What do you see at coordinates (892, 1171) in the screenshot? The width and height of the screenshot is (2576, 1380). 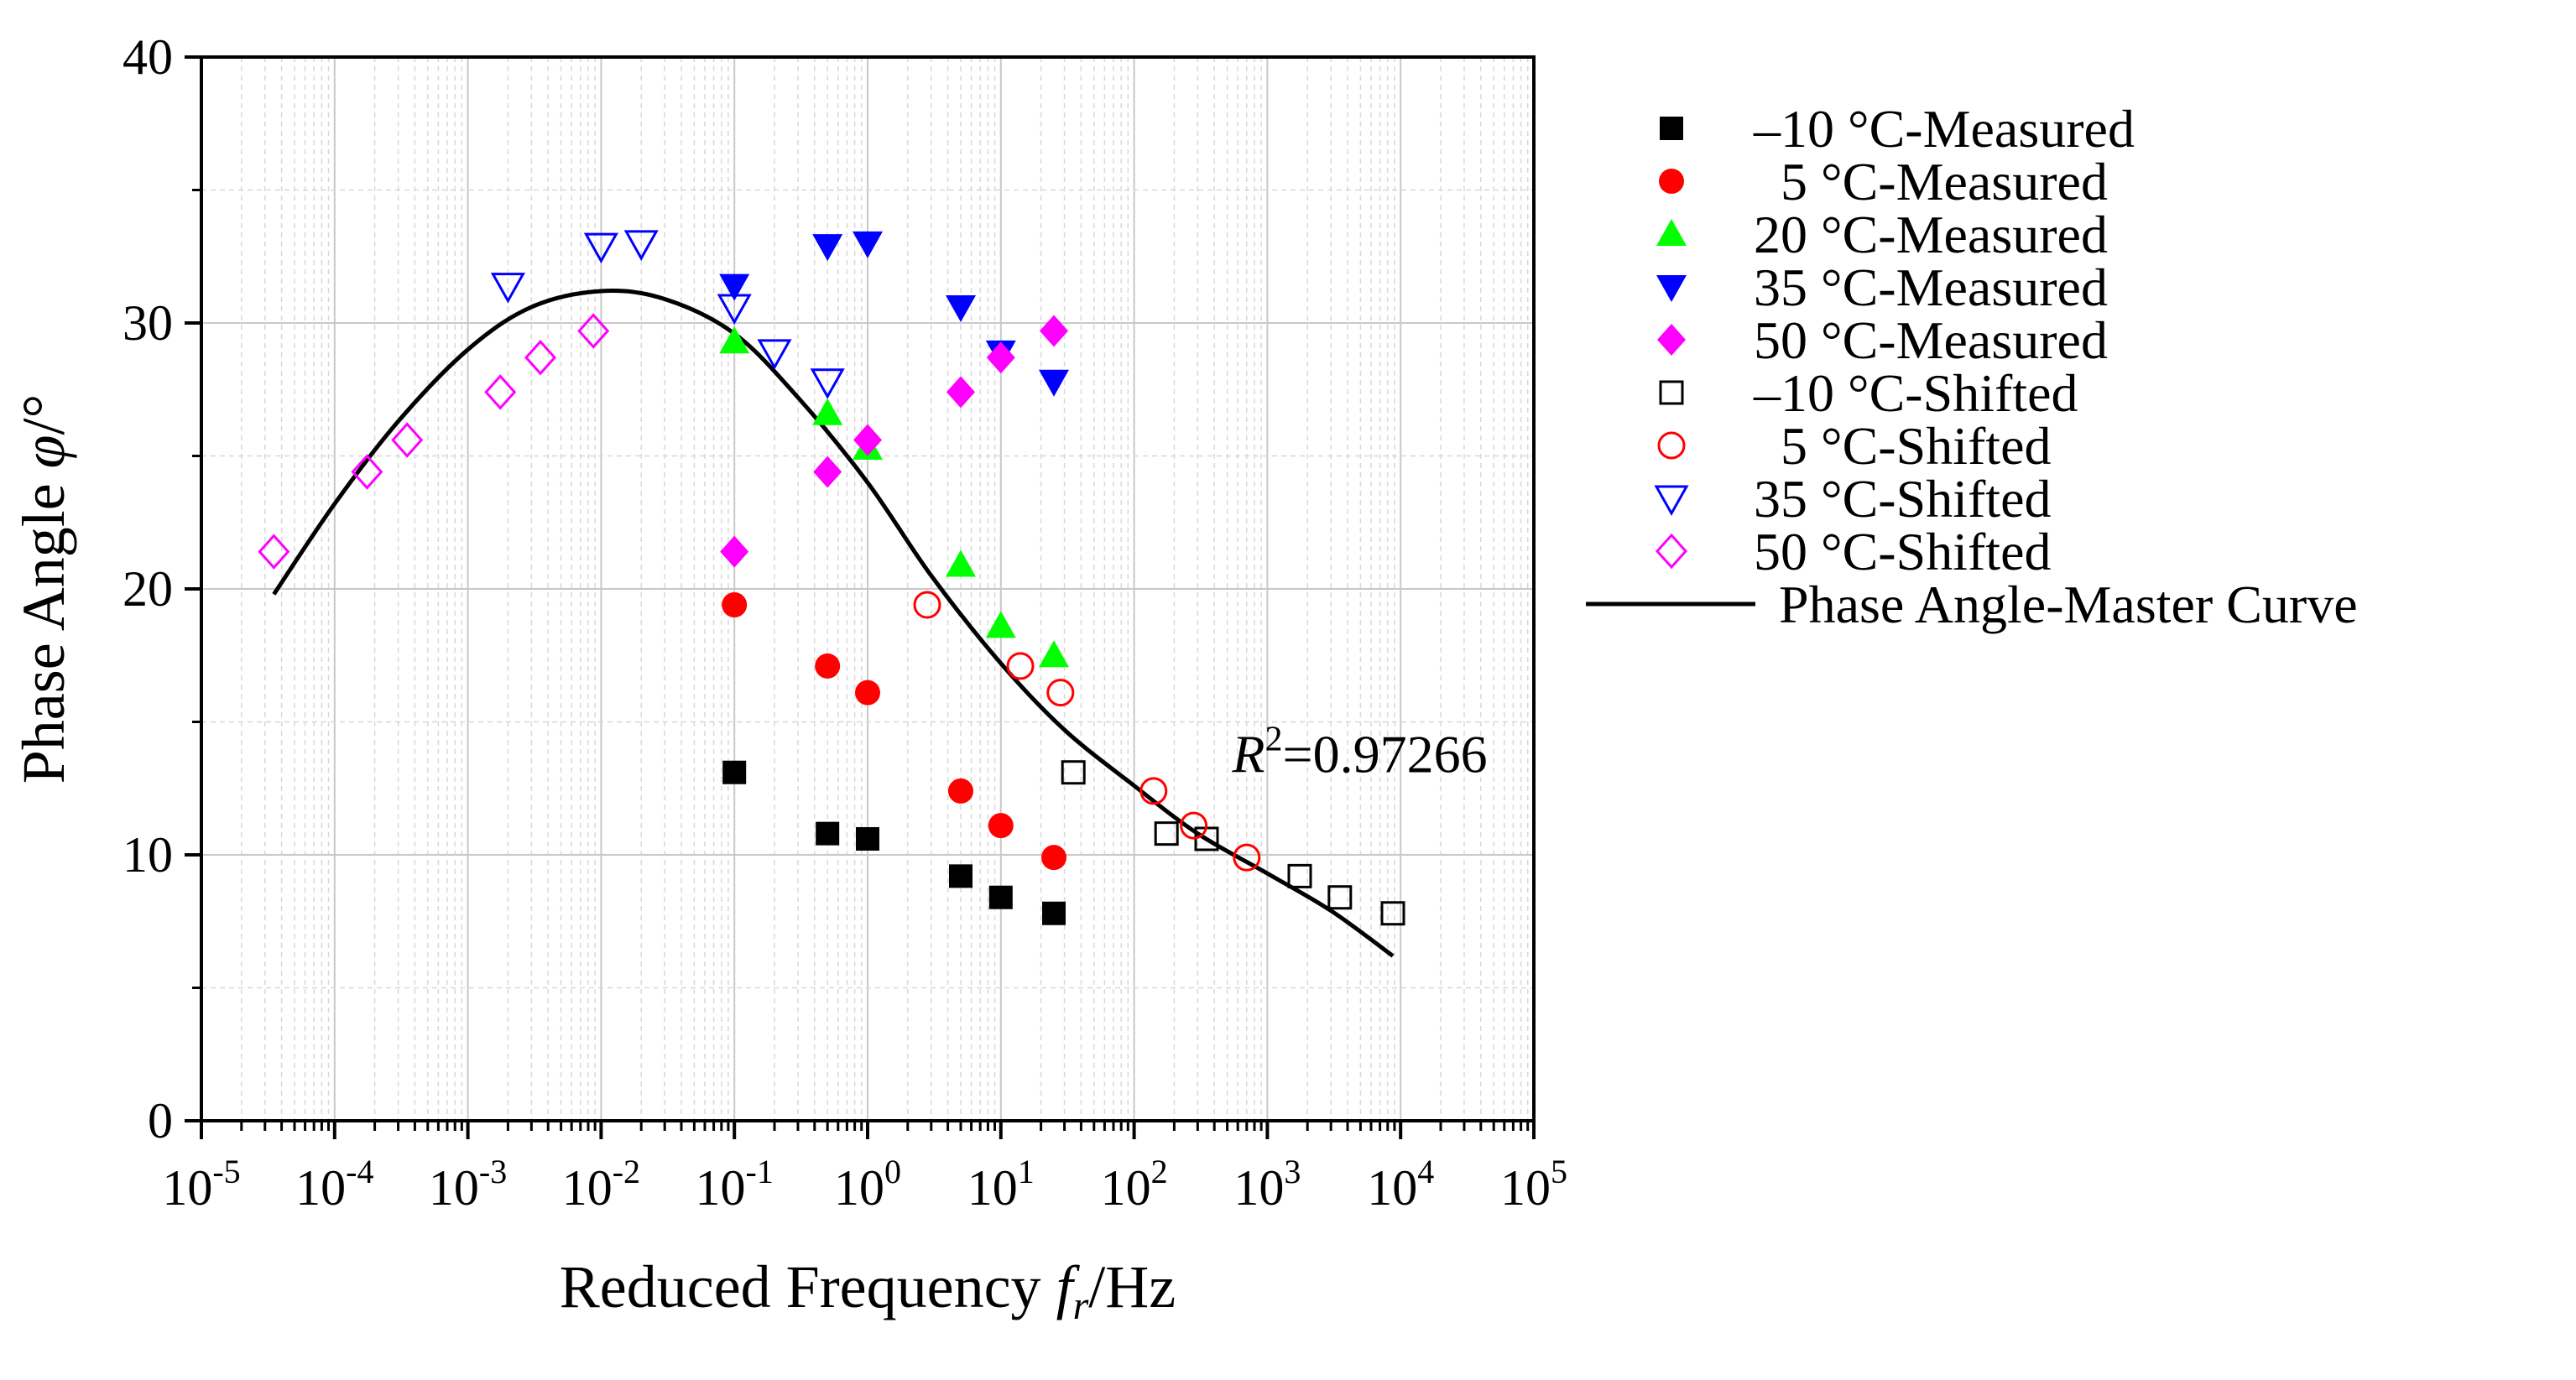 I see `x-tick-exponent: 0` at bounding box center [892, 1171].